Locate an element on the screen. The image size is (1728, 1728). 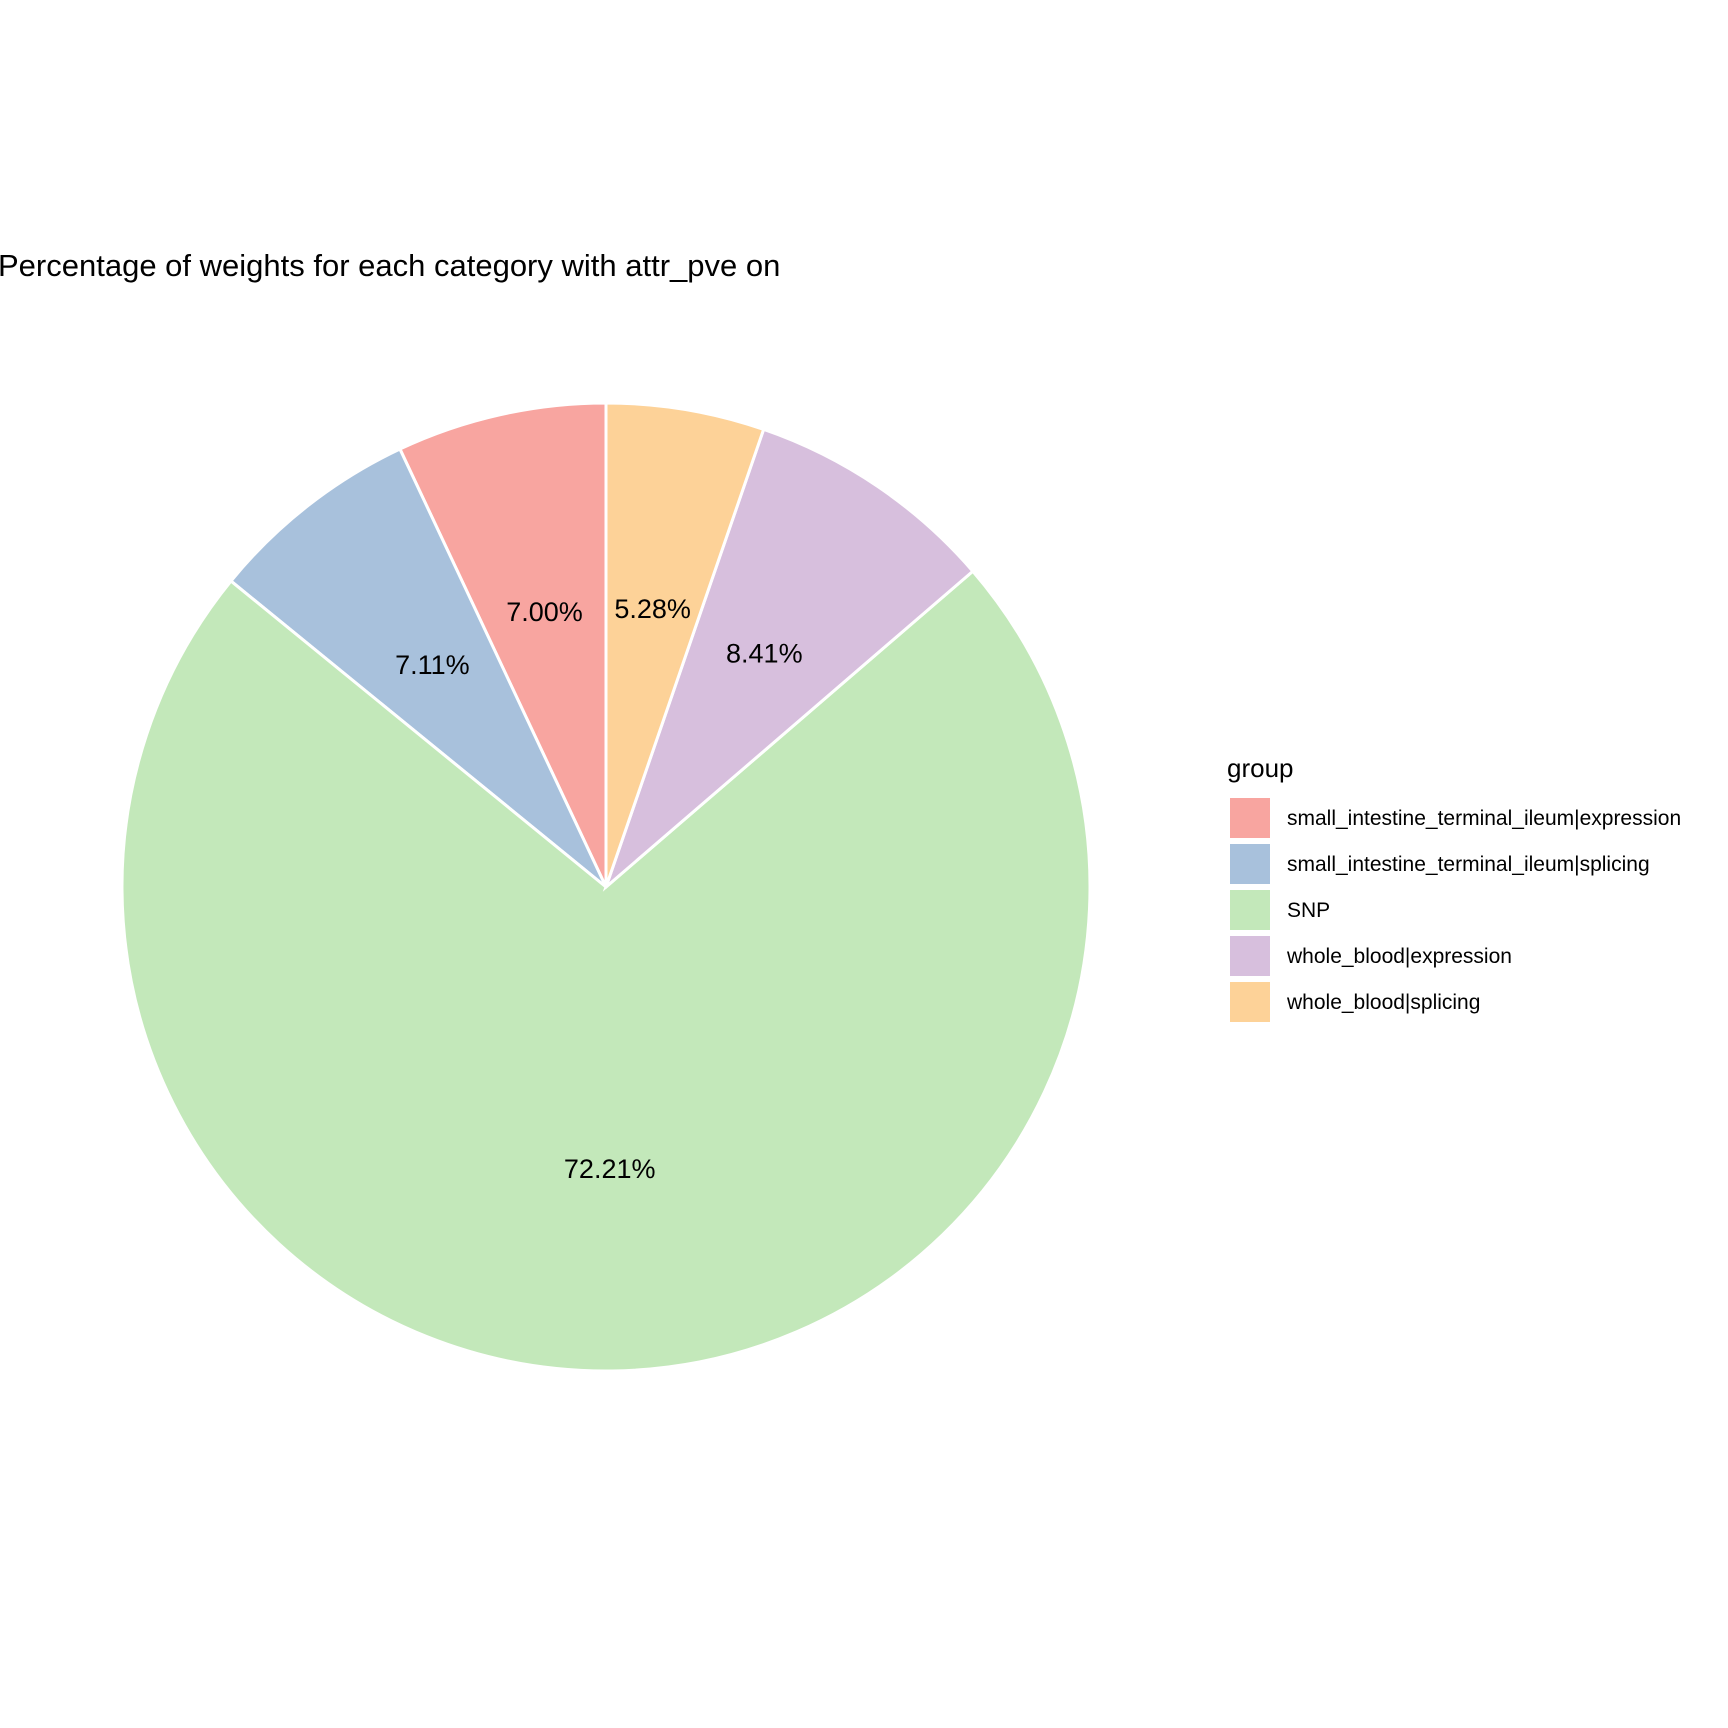
slice-value-label: 5.28% is located at coordinates (652, 609).